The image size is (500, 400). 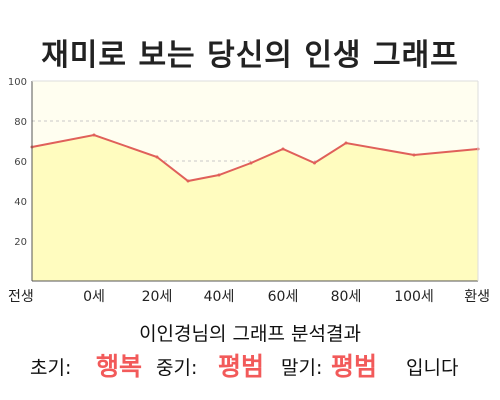 I want to click on y-tick-label: 100, so click(x=17, y=82).